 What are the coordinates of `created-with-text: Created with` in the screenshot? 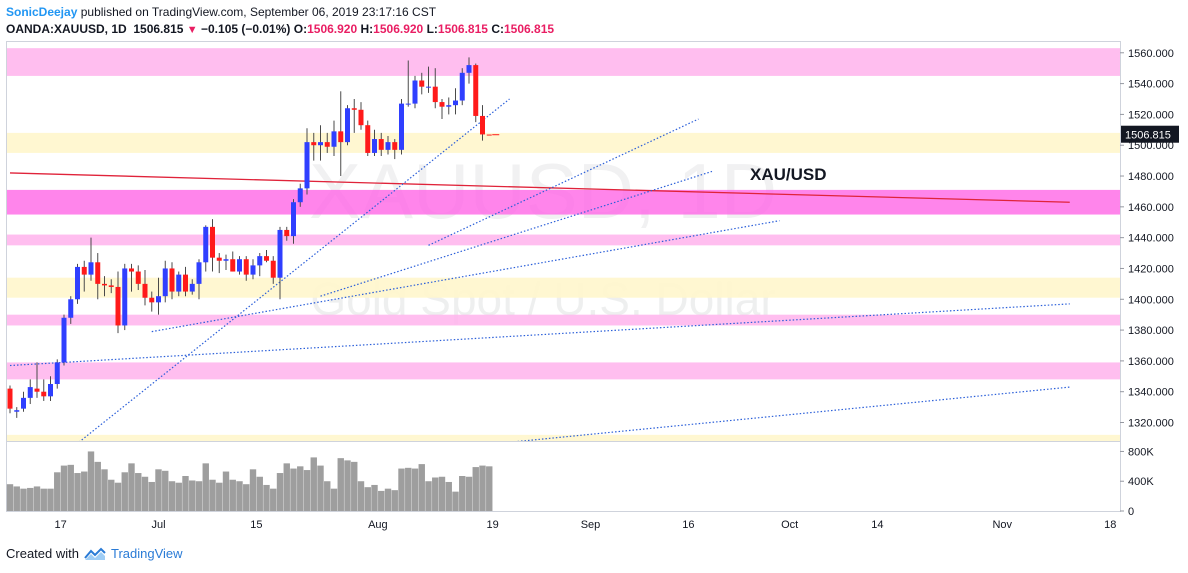 It's located at (42, 553).